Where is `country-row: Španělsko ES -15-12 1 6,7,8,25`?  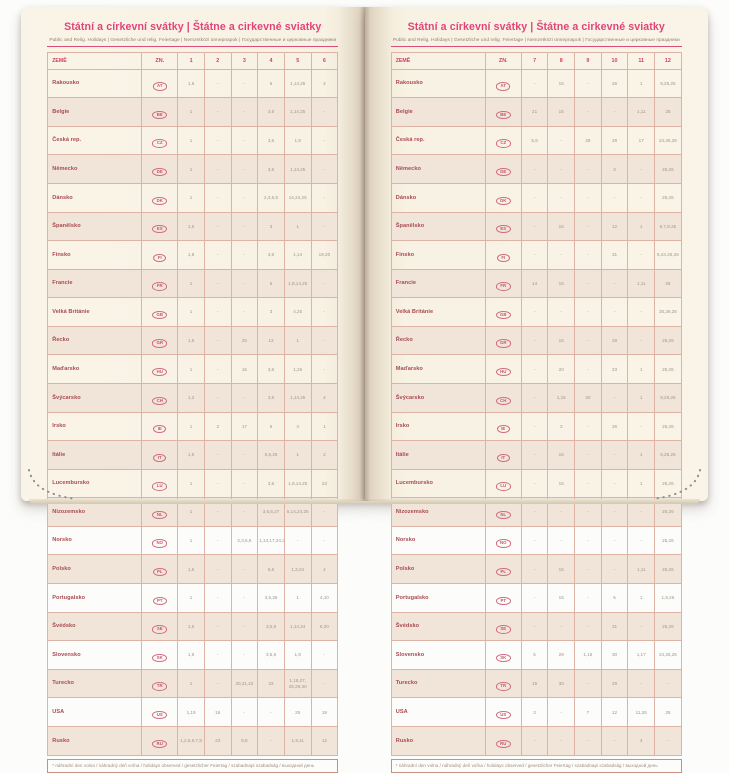 country-row: Španělsko ES -15-12 1 6,7,8,25 is located at coordinates (536, 226).